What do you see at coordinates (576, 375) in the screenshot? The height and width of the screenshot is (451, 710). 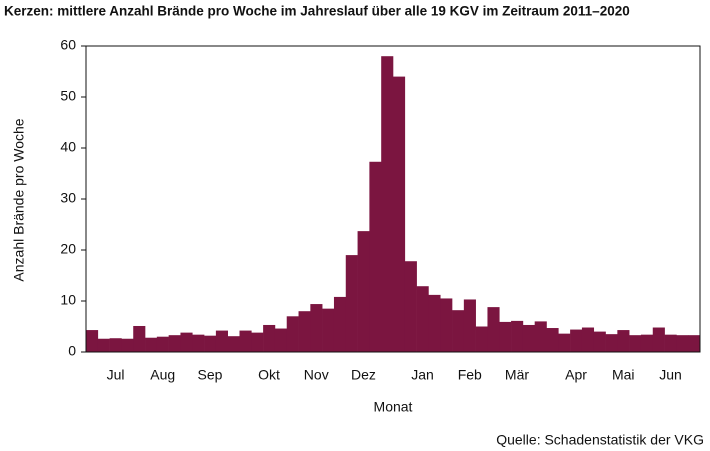 I see `x-tick-label: Apr` at bounding box center [576, 375].